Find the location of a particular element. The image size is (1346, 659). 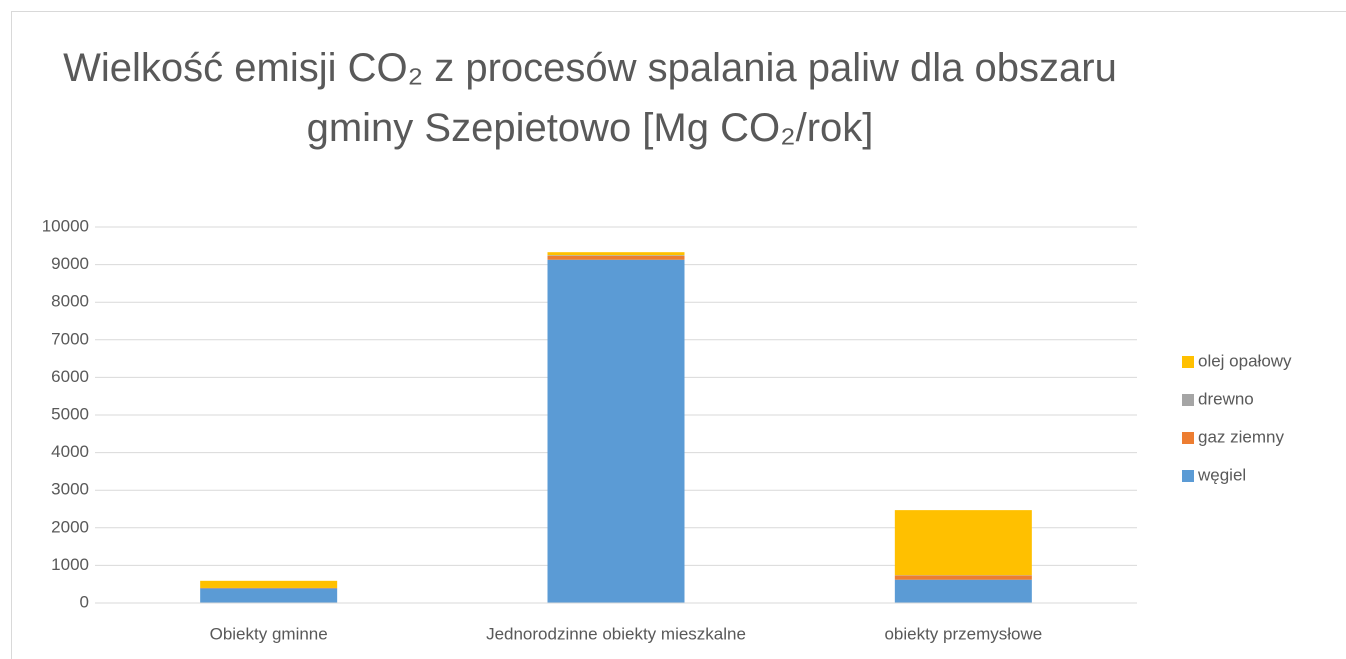

legend-label: gaz ziemny is located at coordinates (1241, 436).